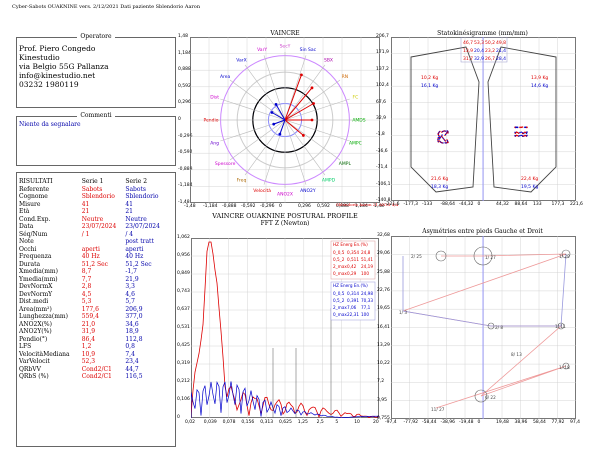 This screenshot has height=450, width=600. What do you see at coordinates (86, 346) in the screenshot?
I see `results-serie1-value: 1,2` at bounding box center [86, 346].